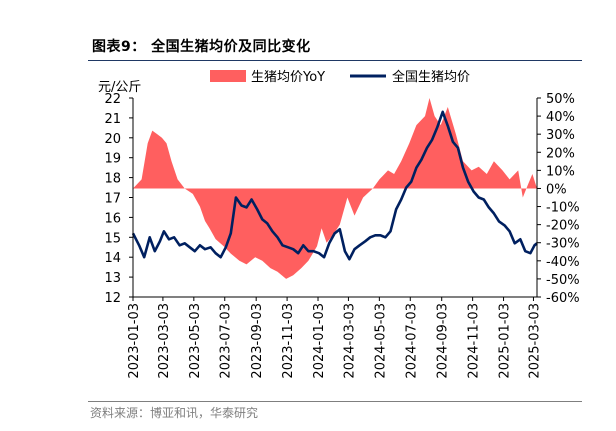 Image resolution: width=616 pixels, height=431 pixels. Describe the element at coordinates (112, 218) in the screenshot. I see `left-tick-label: 16` at that location.